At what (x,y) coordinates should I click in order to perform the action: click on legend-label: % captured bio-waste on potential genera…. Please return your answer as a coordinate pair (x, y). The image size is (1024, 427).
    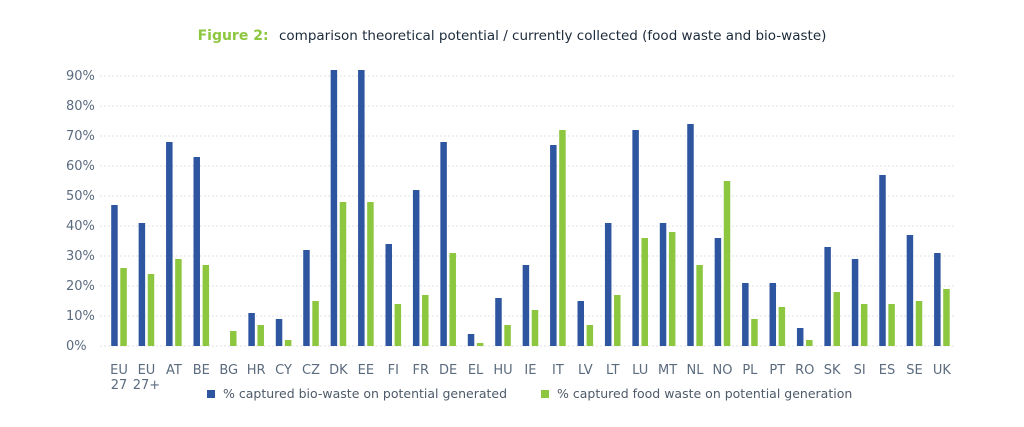
    Looking at the image, I should click on (365, 393).